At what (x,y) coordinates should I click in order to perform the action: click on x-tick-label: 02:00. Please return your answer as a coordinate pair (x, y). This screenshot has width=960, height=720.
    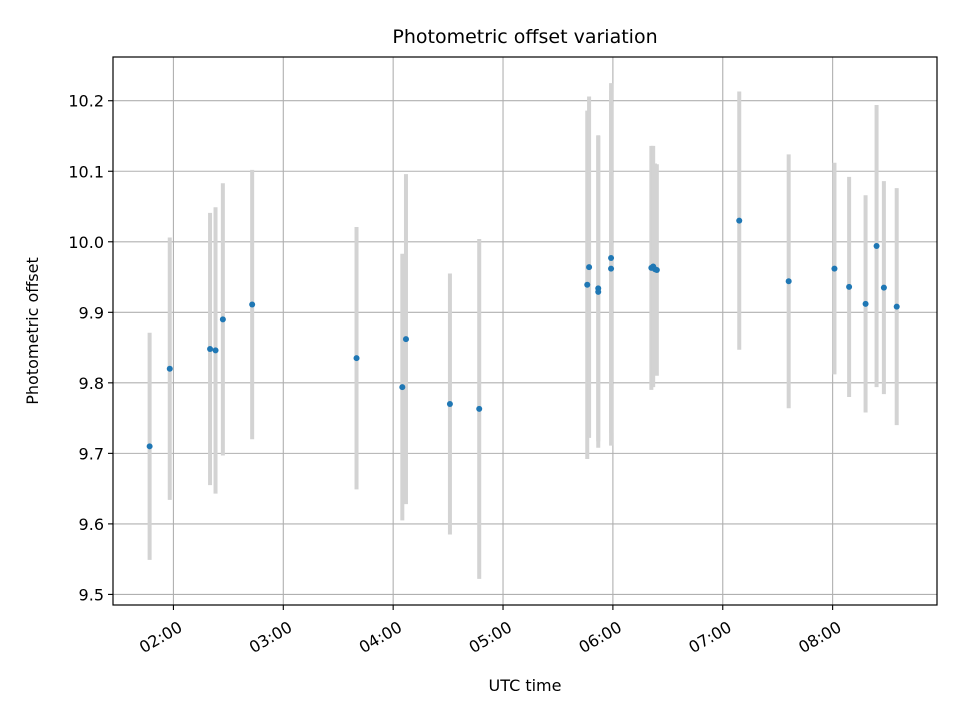
    Looking at the image, I should click on (160, 637).